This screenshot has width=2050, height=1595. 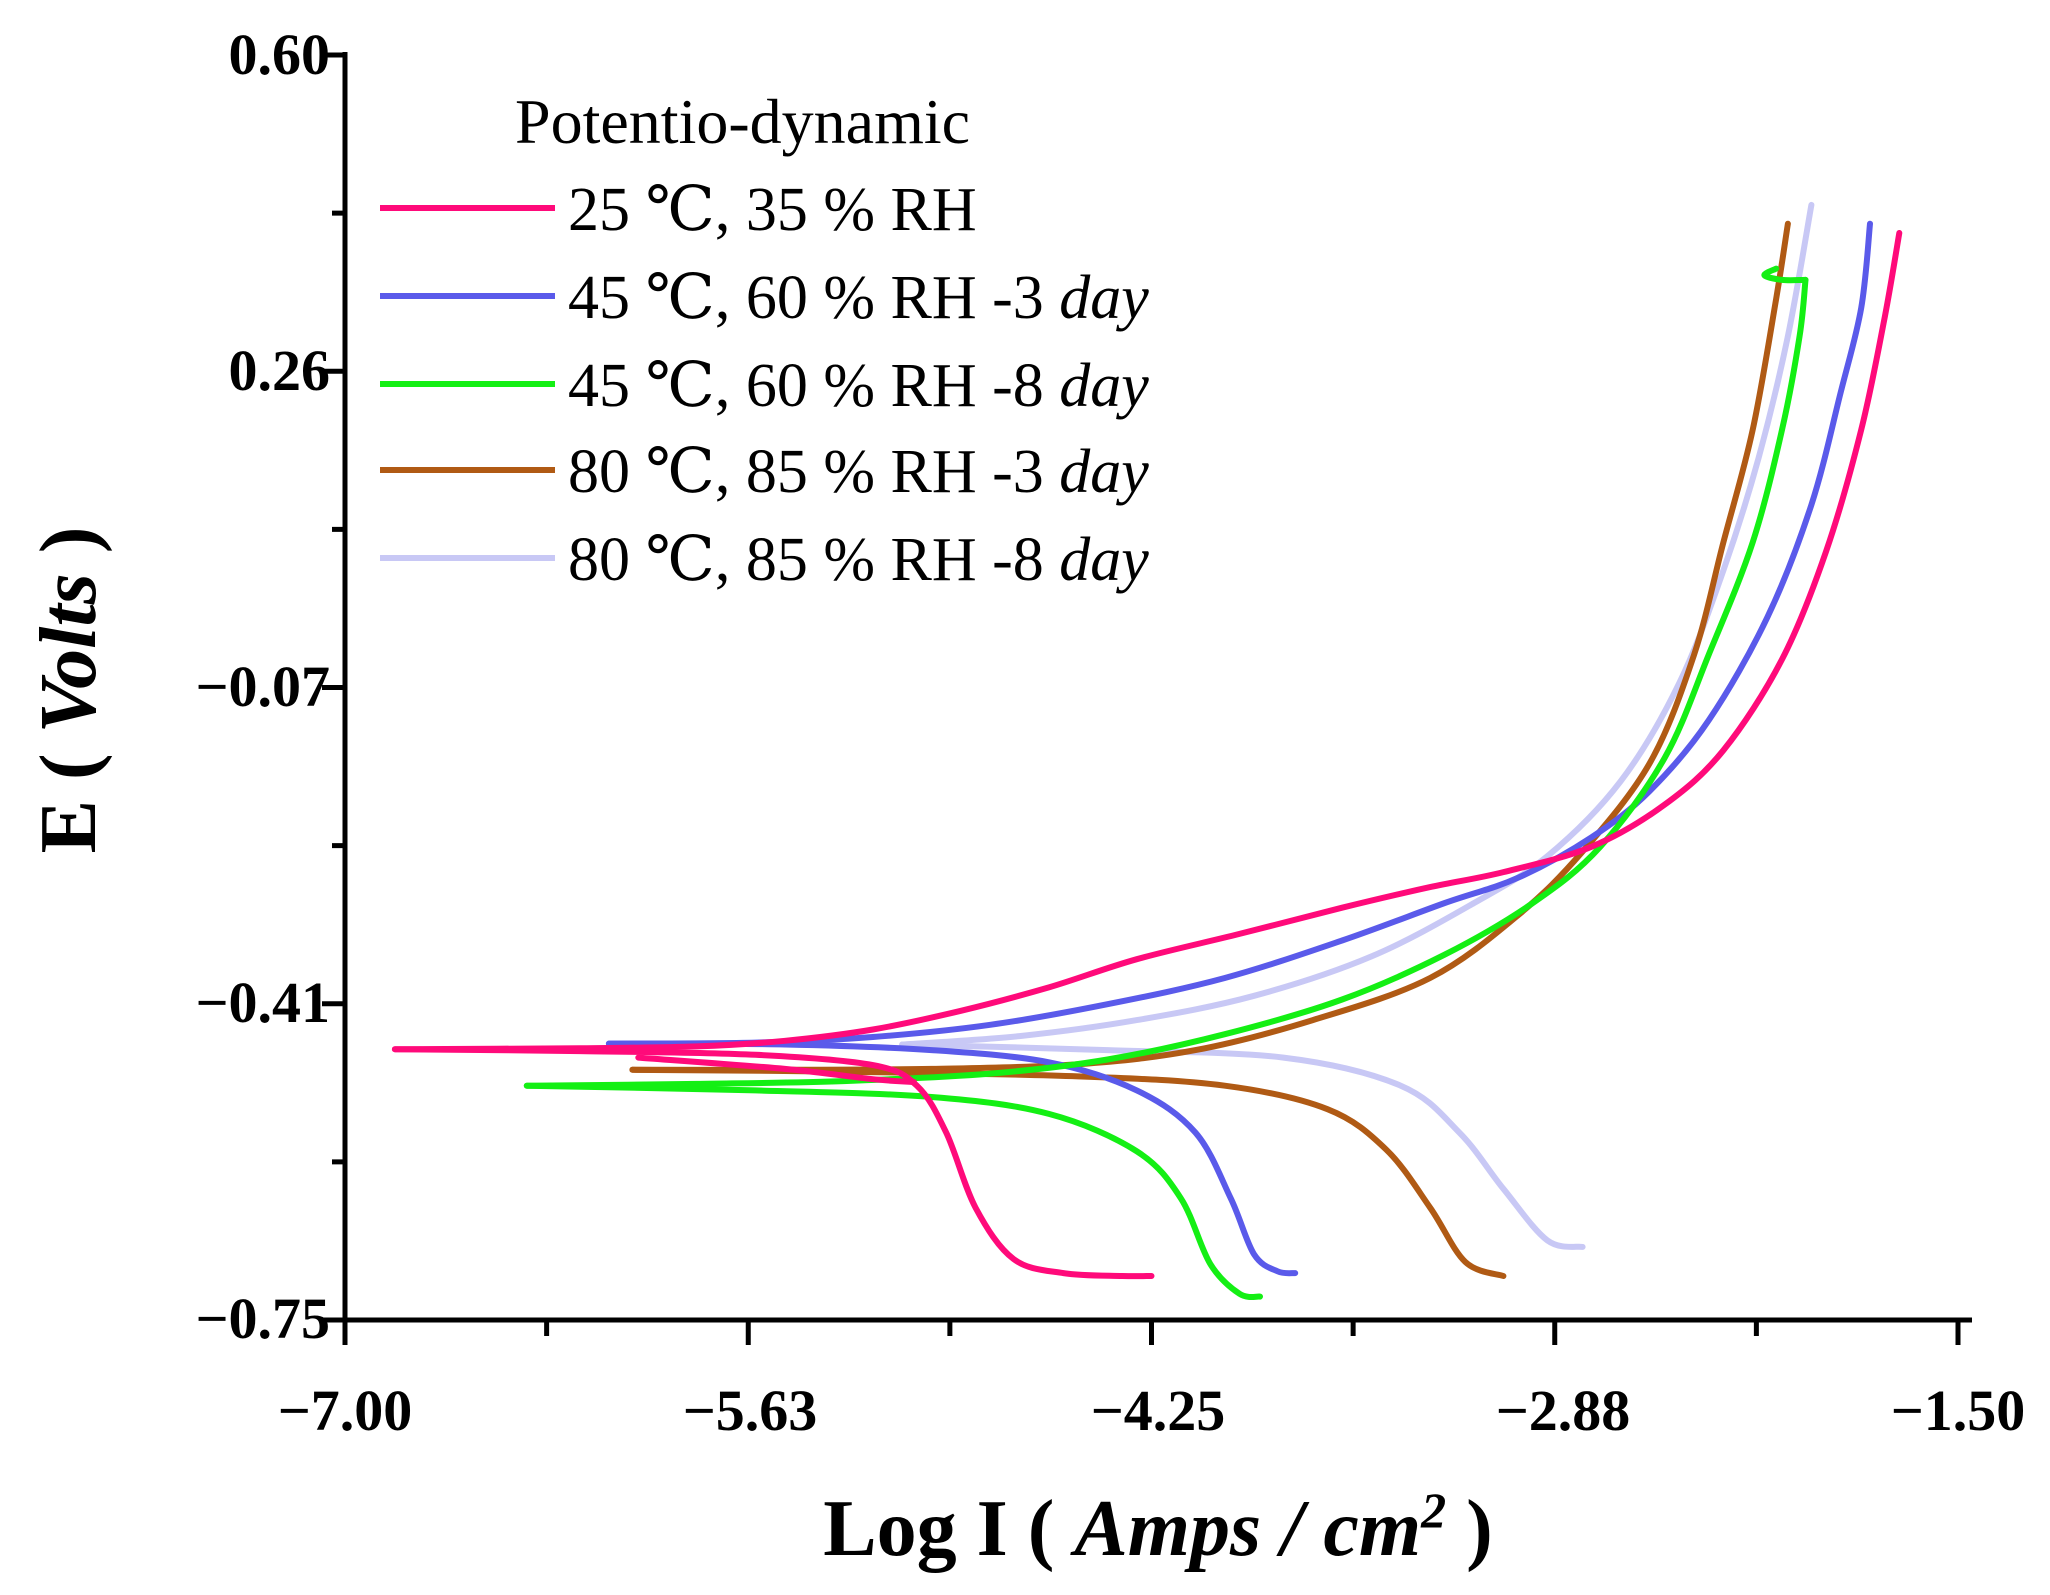 I want to click on y-tick-label: −0.41, so click(x=262, y=1002).